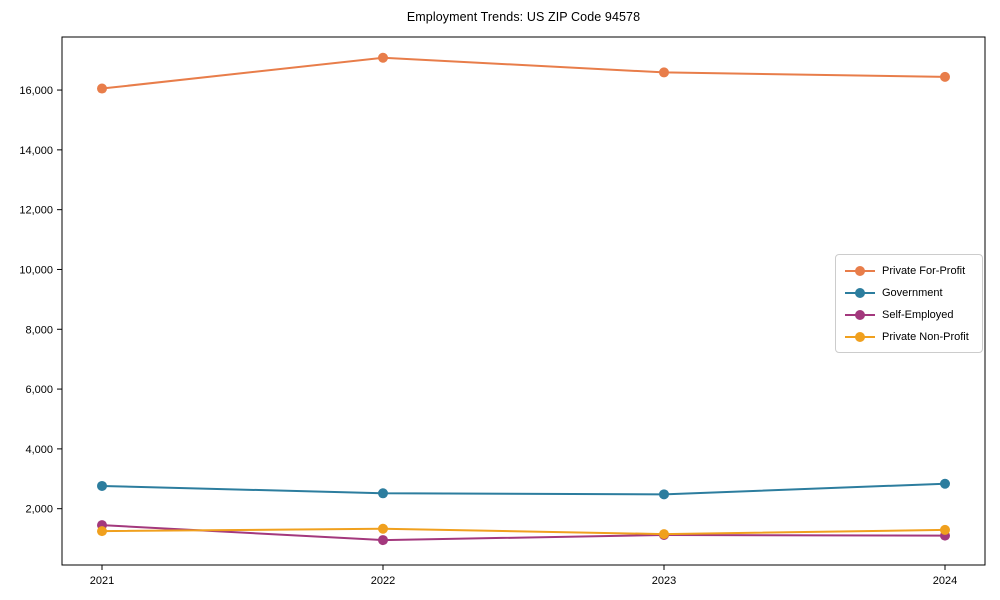  I want to click on y-tick-label: 16,000, so click(36, 91).